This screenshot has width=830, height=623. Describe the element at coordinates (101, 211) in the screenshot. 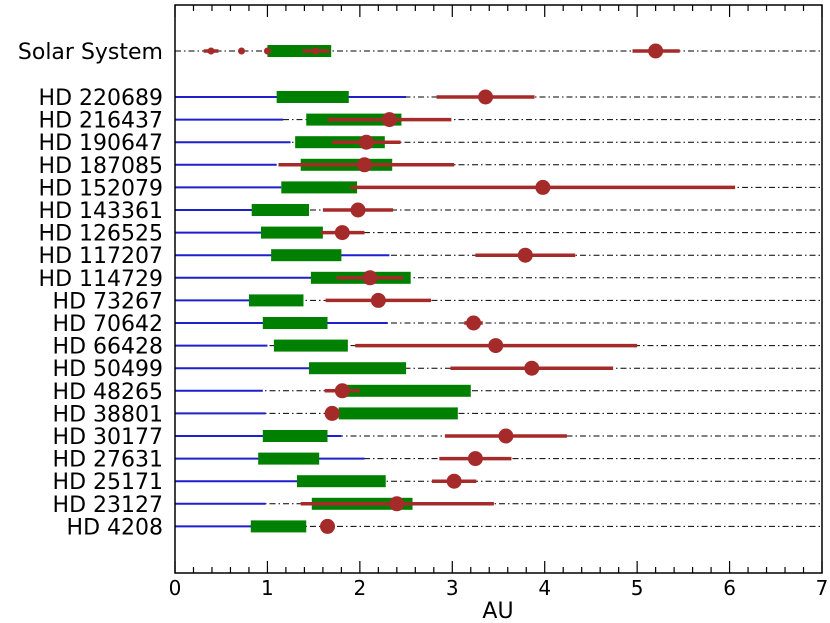

I see `system-label: HD 143361` at that location.